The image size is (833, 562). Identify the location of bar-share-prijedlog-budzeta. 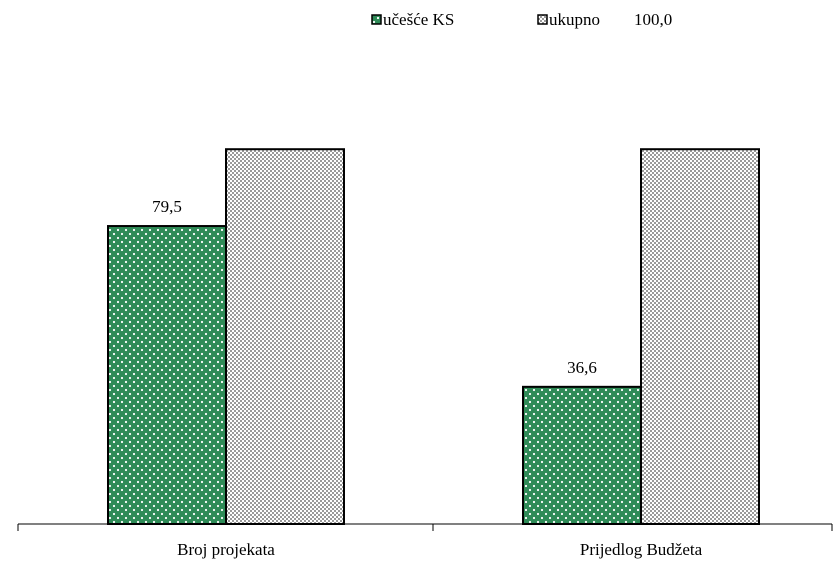
(582, 455).